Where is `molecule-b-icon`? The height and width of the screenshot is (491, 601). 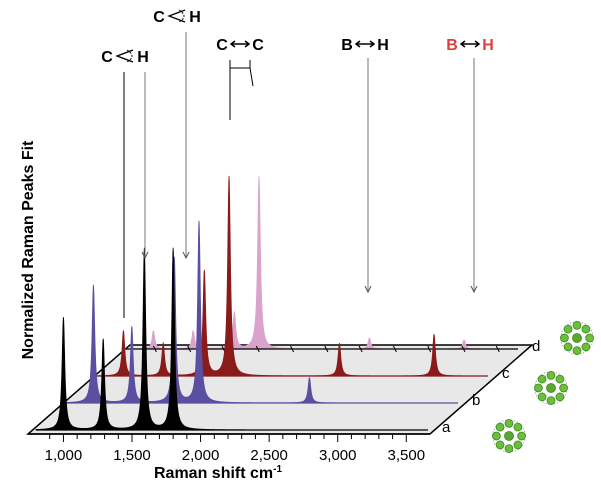
molecule-b-icon is located at coordinates (551, 388).